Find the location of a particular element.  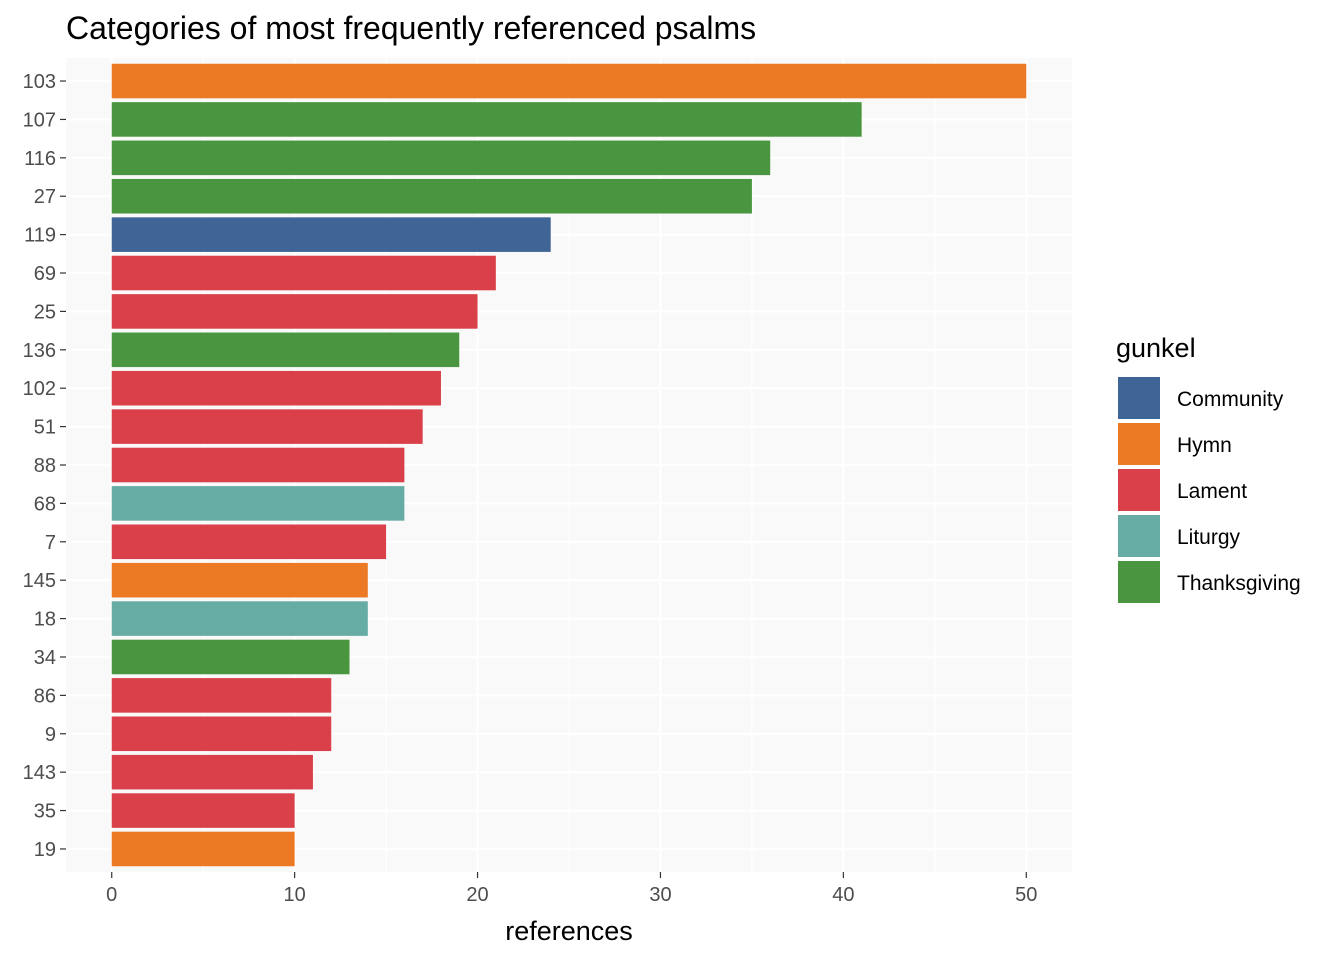

y-tick-label: 27 is located at coordinates (45, 197).